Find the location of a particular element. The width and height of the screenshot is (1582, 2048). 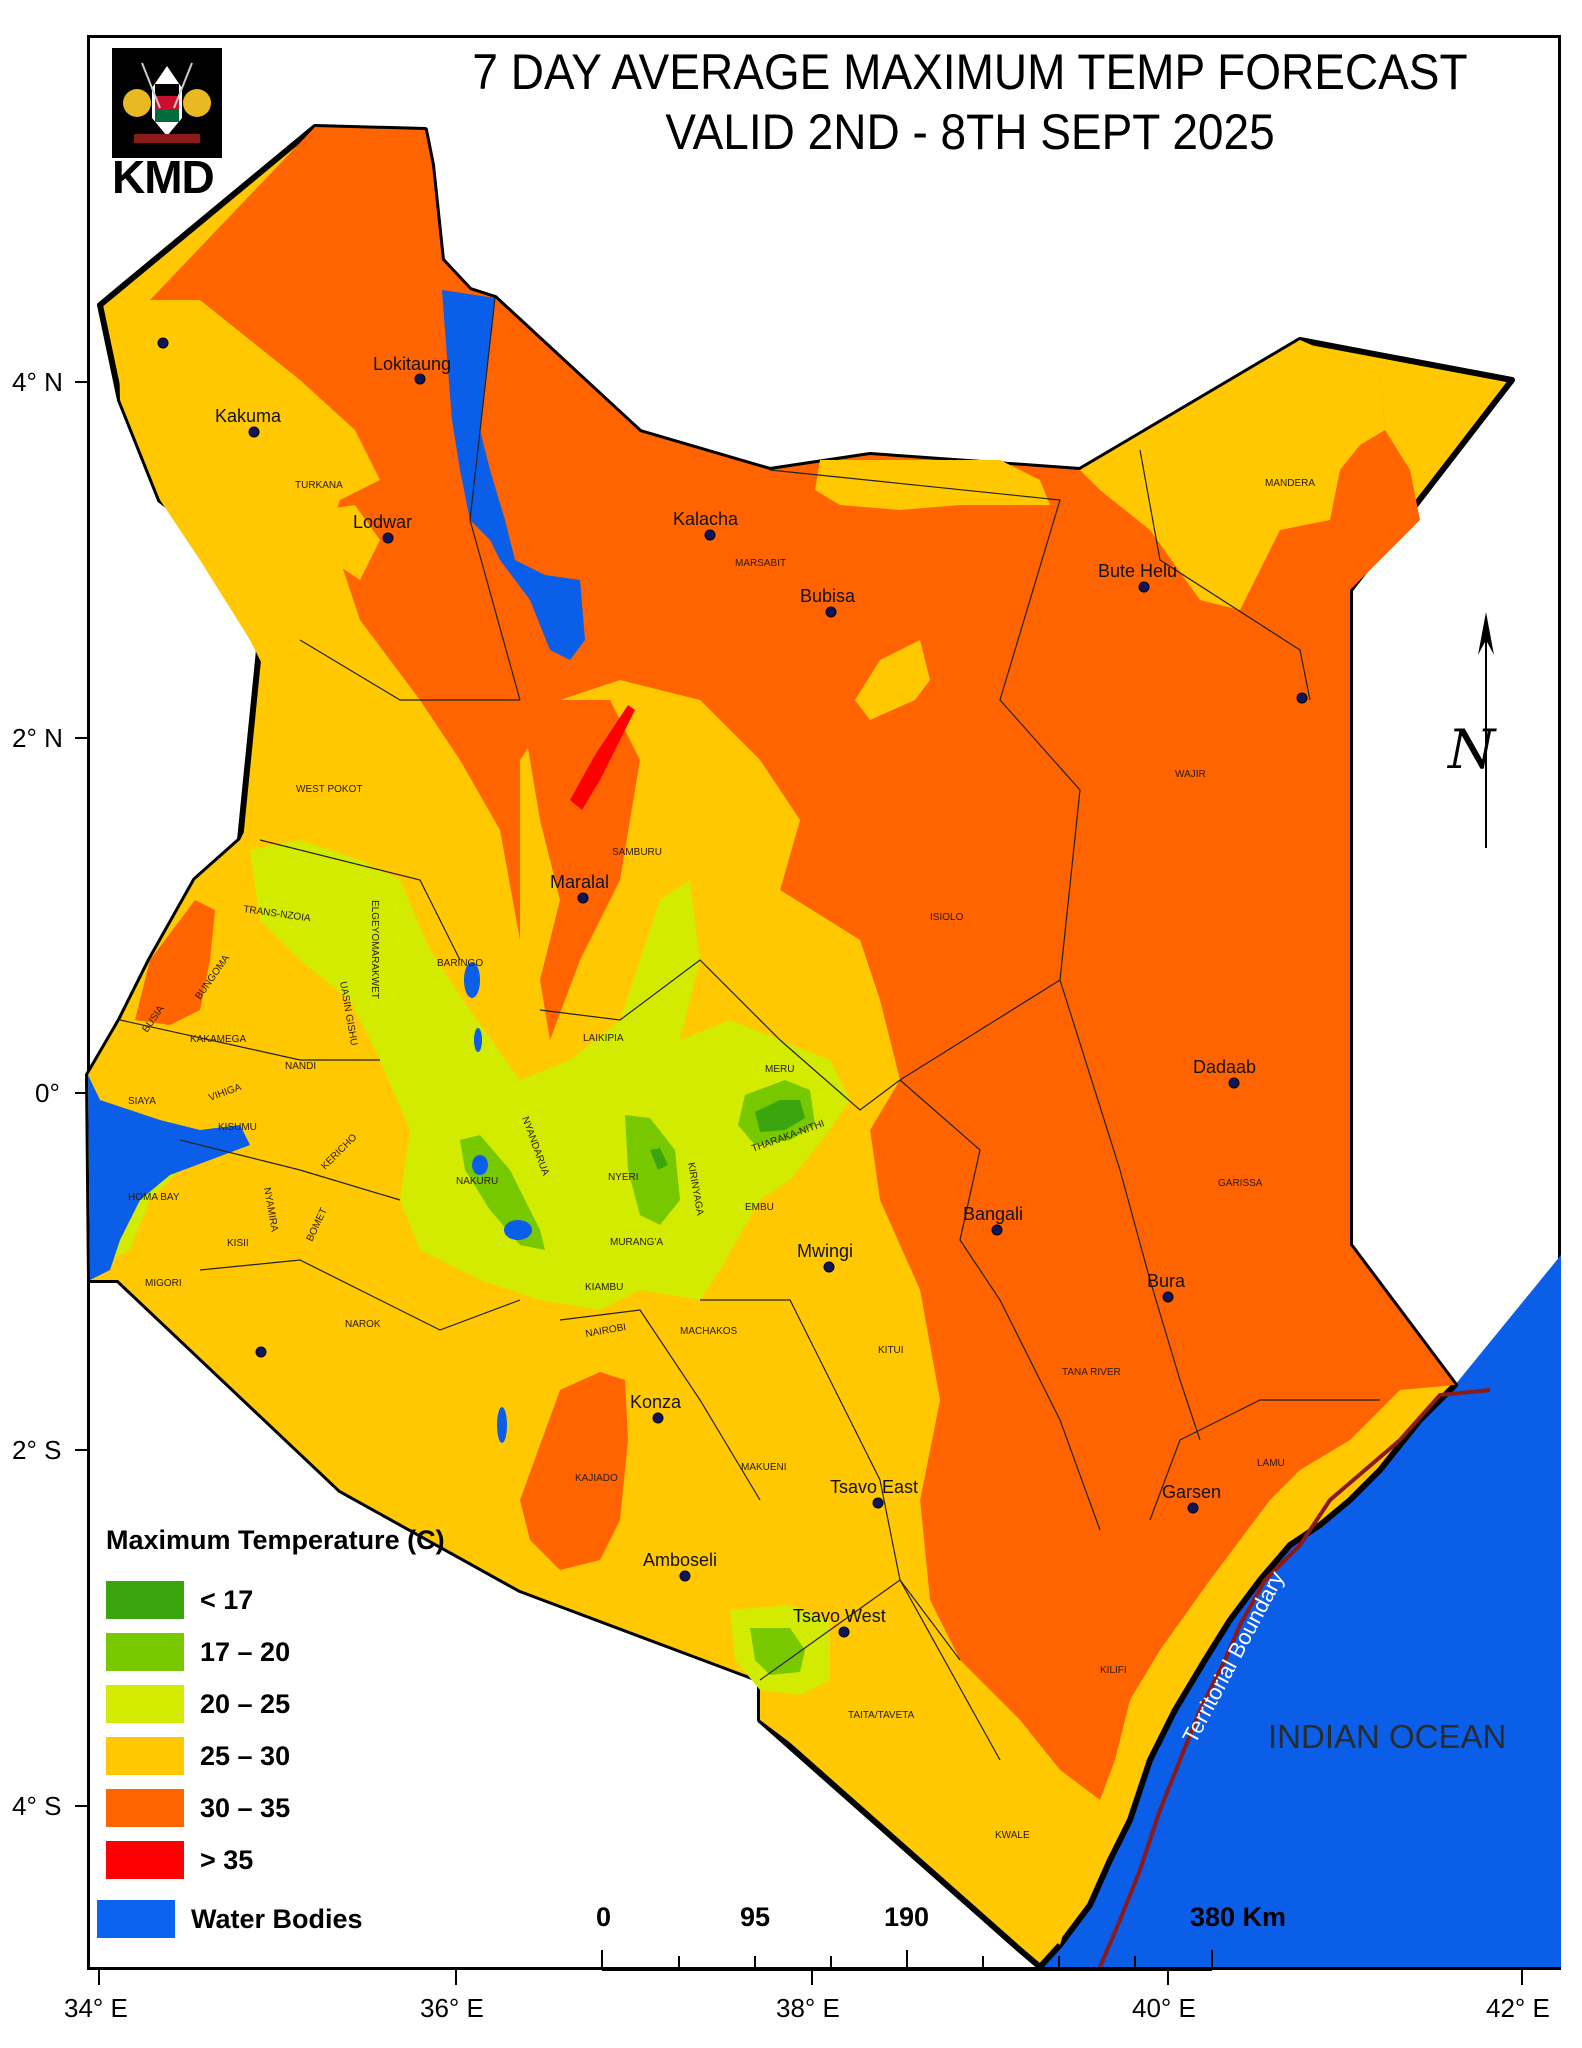

north-arrow-icon: N is located at coordinates (1471, 730).